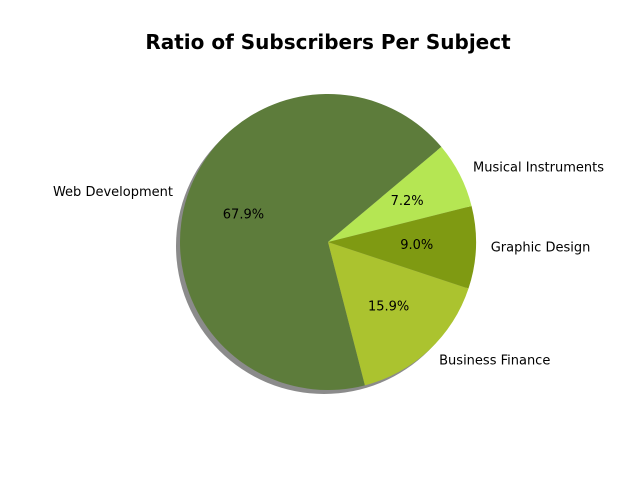 The height and width of the screenshot is (480, 640). I want to click on percent-labels: 67.9% 15.9% 9.0% 7.2%, so click(328, 254).